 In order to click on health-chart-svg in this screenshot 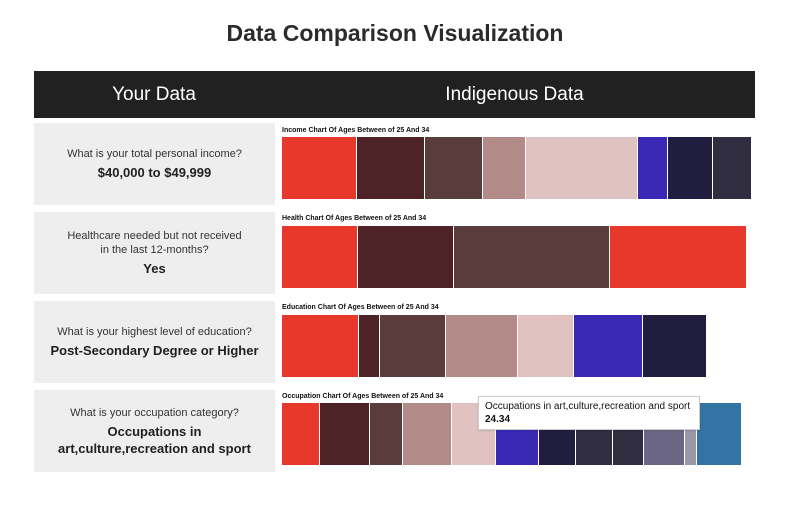, I will do `click(514, 257)`.